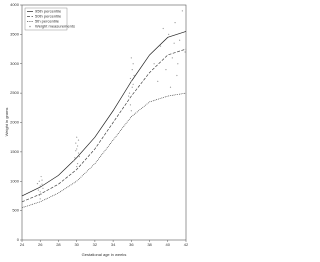  Describe the element at coordinates (186, 244) in the screenshot. I see `x-tick-label: 42` at that location.